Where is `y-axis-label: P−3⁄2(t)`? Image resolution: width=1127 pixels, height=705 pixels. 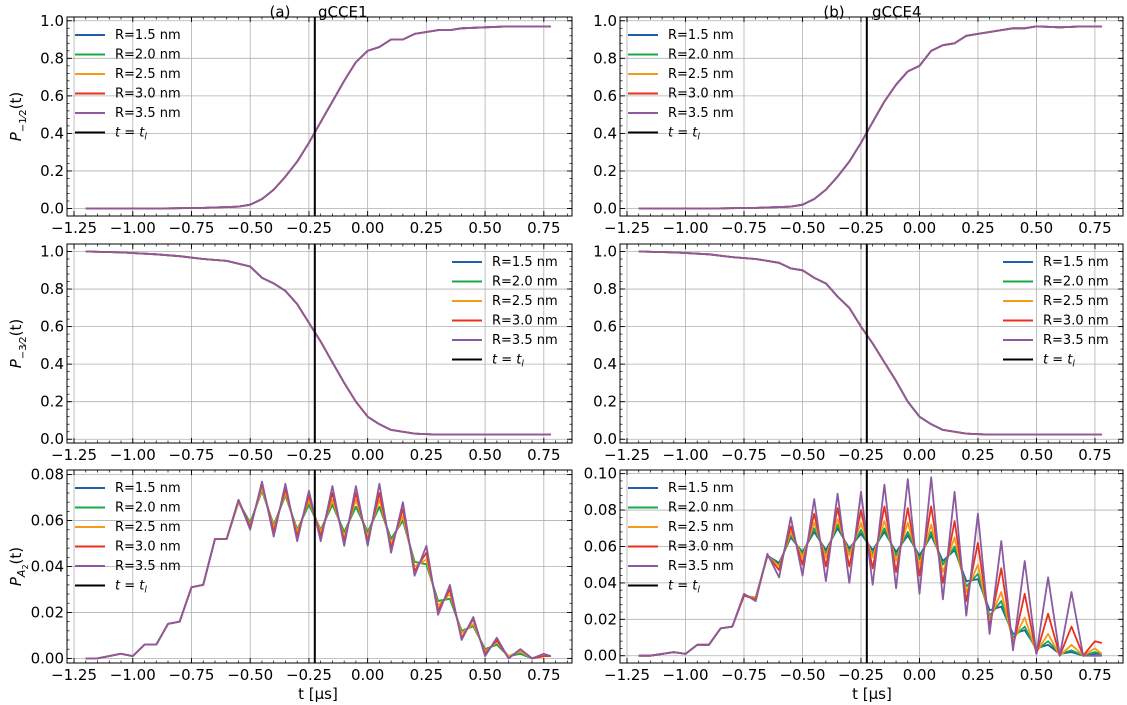
y-axis-label: P−3⁄2(t) is located at coordinates (18, 343).